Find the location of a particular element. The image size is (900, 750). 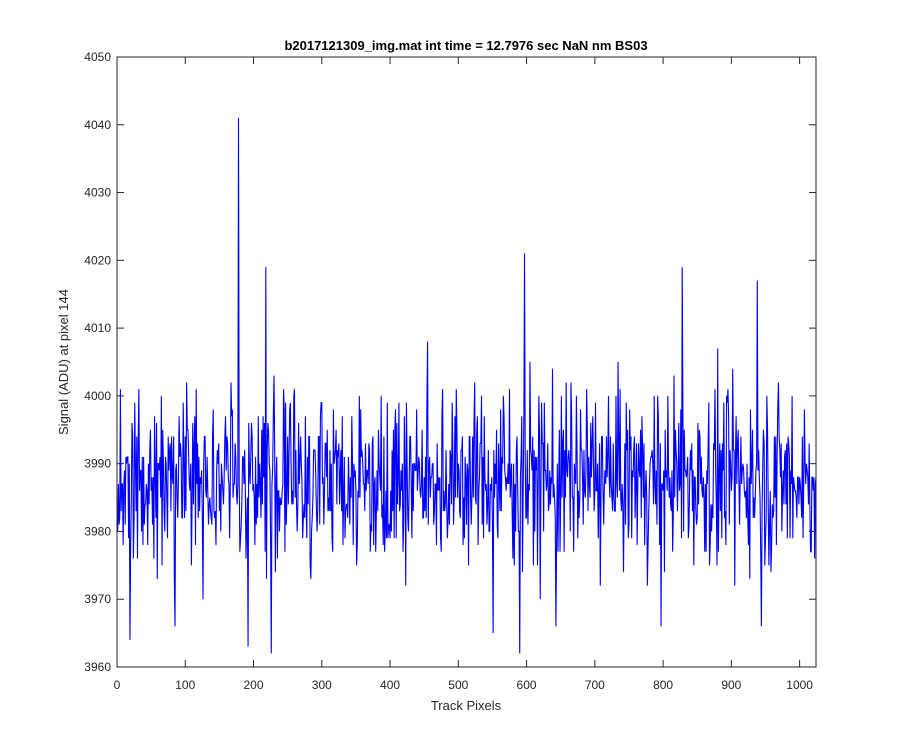

y-tick-label: 4040 is located at coordinates (97, 125).